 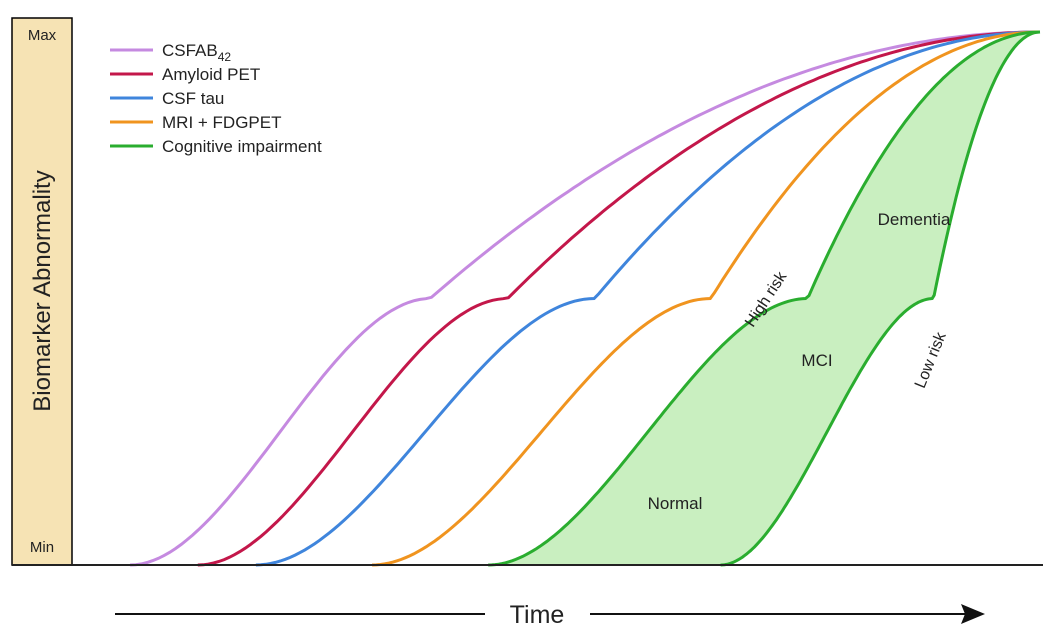 I want to click on legend-label: CSFAB42, so click(x=196, y=52).